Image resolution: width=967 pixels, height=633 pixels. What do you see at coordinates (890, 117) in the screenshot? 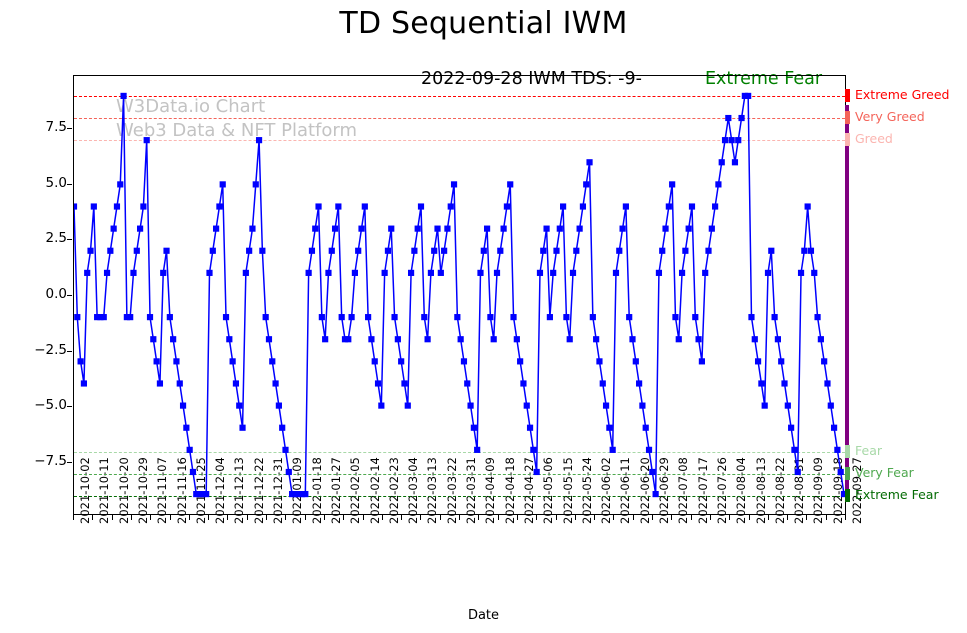
I see `threshold-label-very-greed: Very Greed` at bounding box center [890, 117].